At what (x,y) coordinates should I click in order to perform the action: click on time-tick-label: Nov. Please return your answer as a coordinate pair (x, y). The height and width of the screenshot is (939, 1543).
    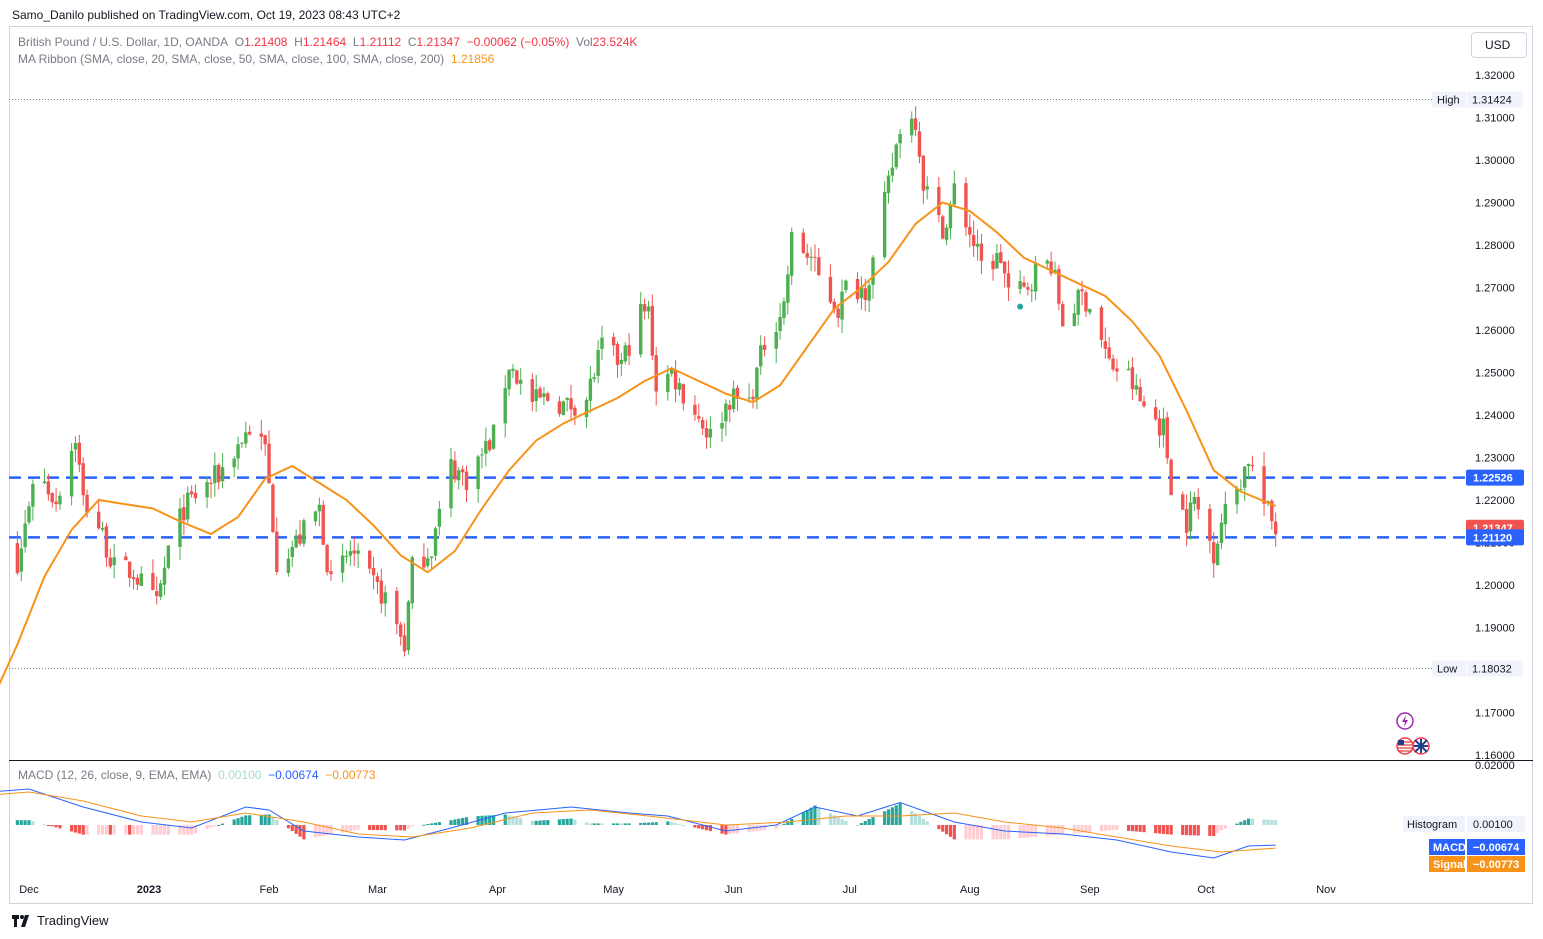
    Looking at the image, I should click on (1326, 890).